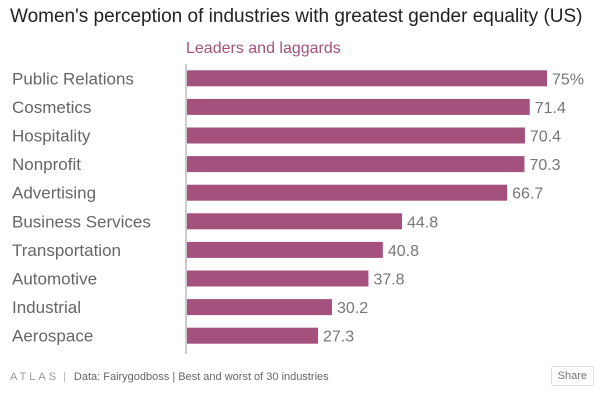  Describe the element at coordinates (73, 78) in the screenshot. I see `category-label: Public Relations` at that location.